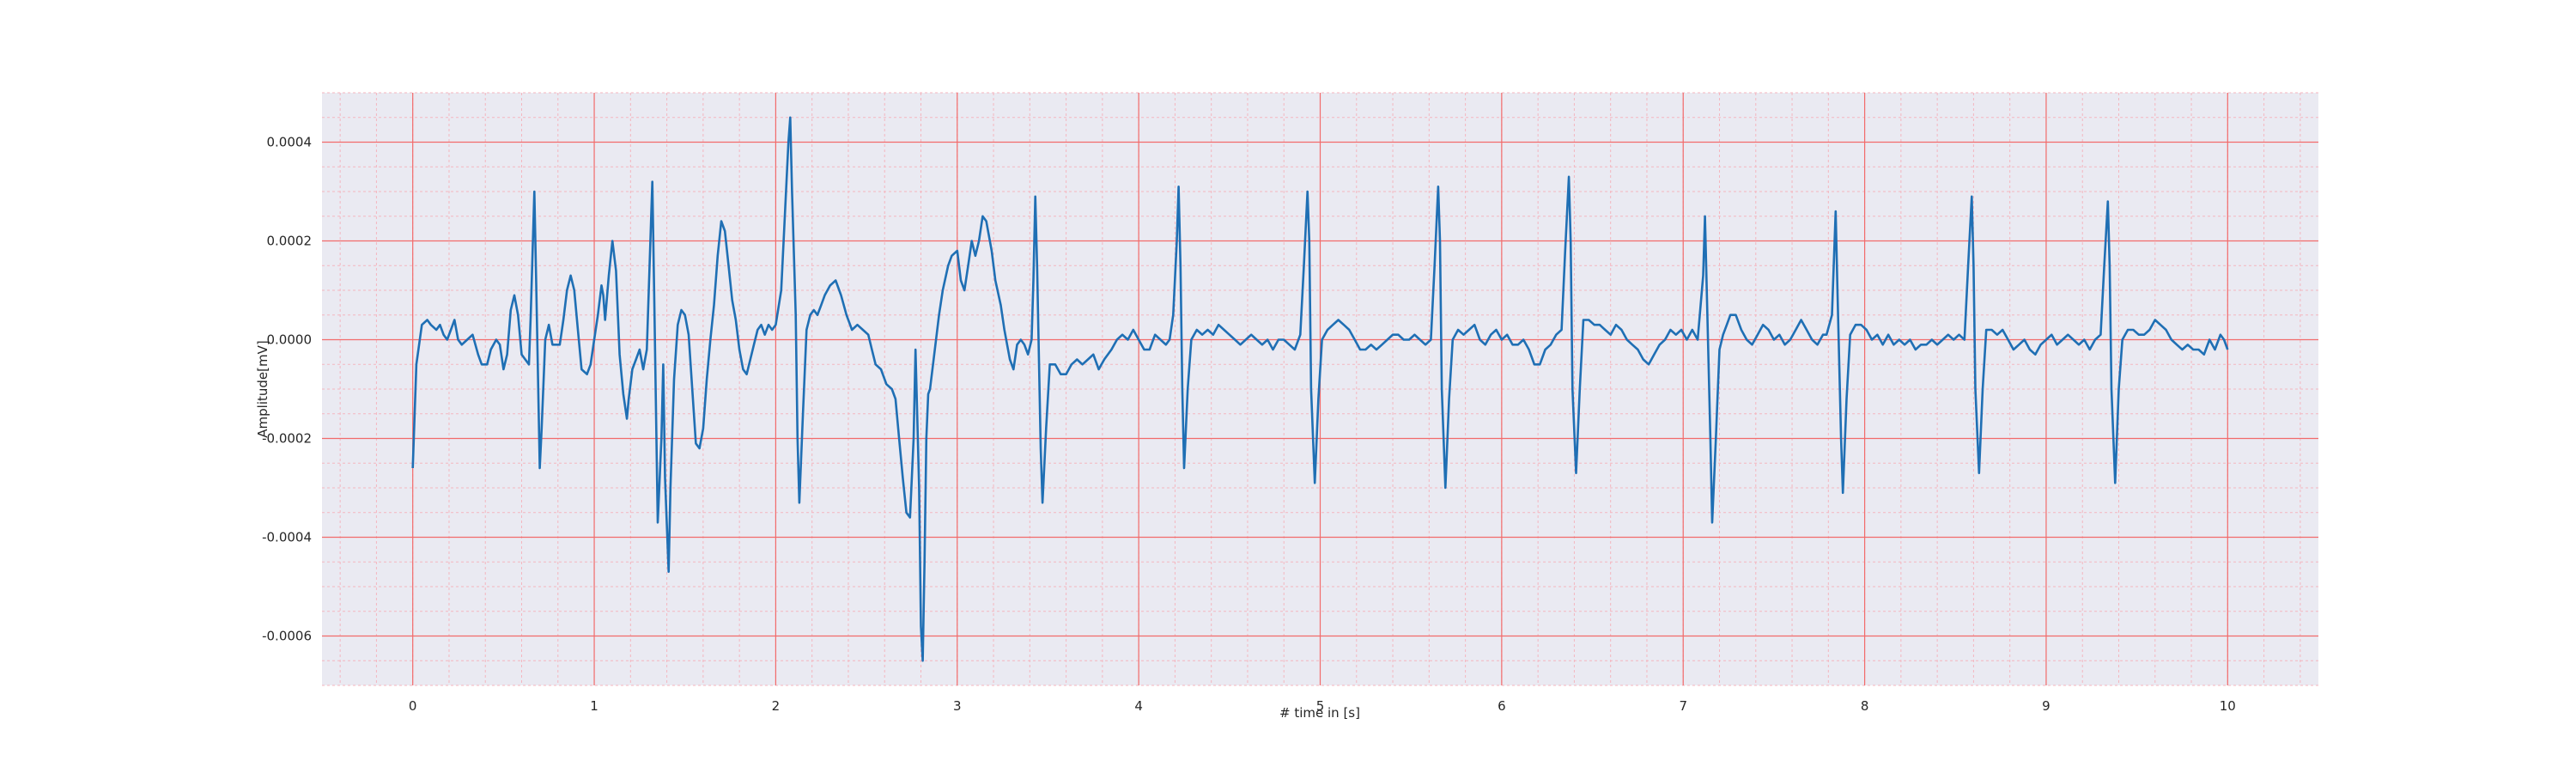  I want to click on y-tick-label: -0.0002, so click(287, 439).